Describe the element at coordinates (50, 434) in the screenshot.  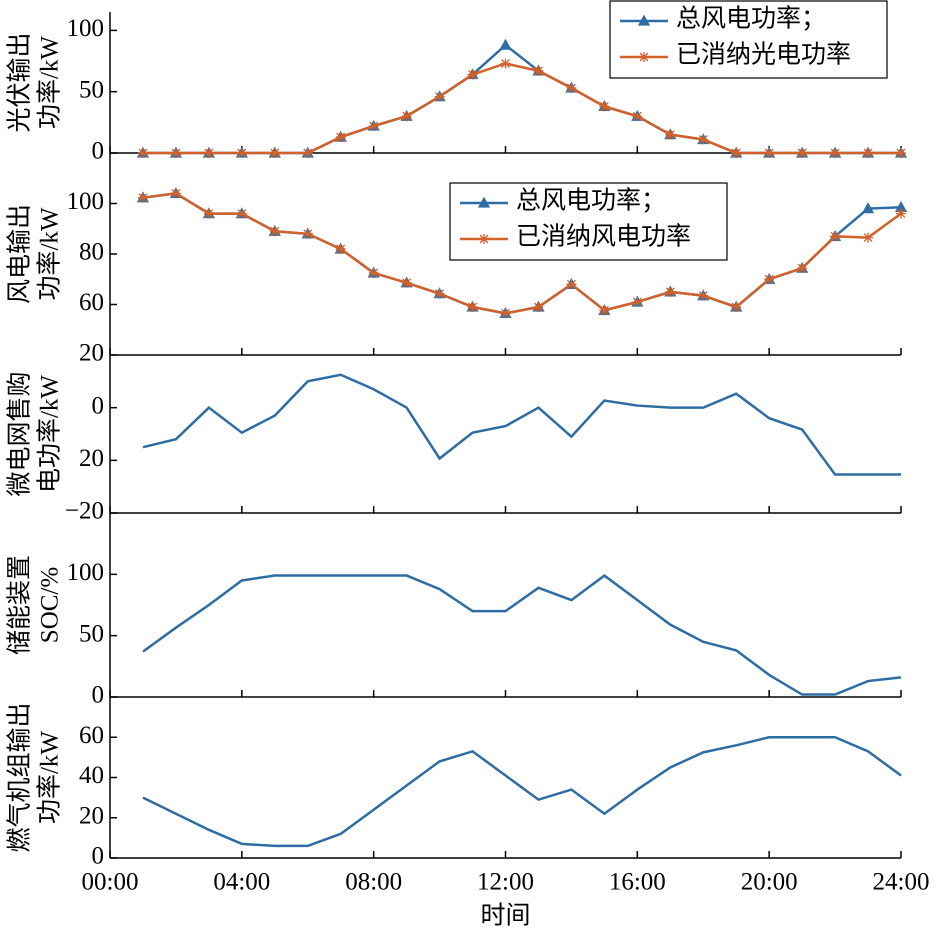
I see `y-axis-label: 电功率/kW` at that location.